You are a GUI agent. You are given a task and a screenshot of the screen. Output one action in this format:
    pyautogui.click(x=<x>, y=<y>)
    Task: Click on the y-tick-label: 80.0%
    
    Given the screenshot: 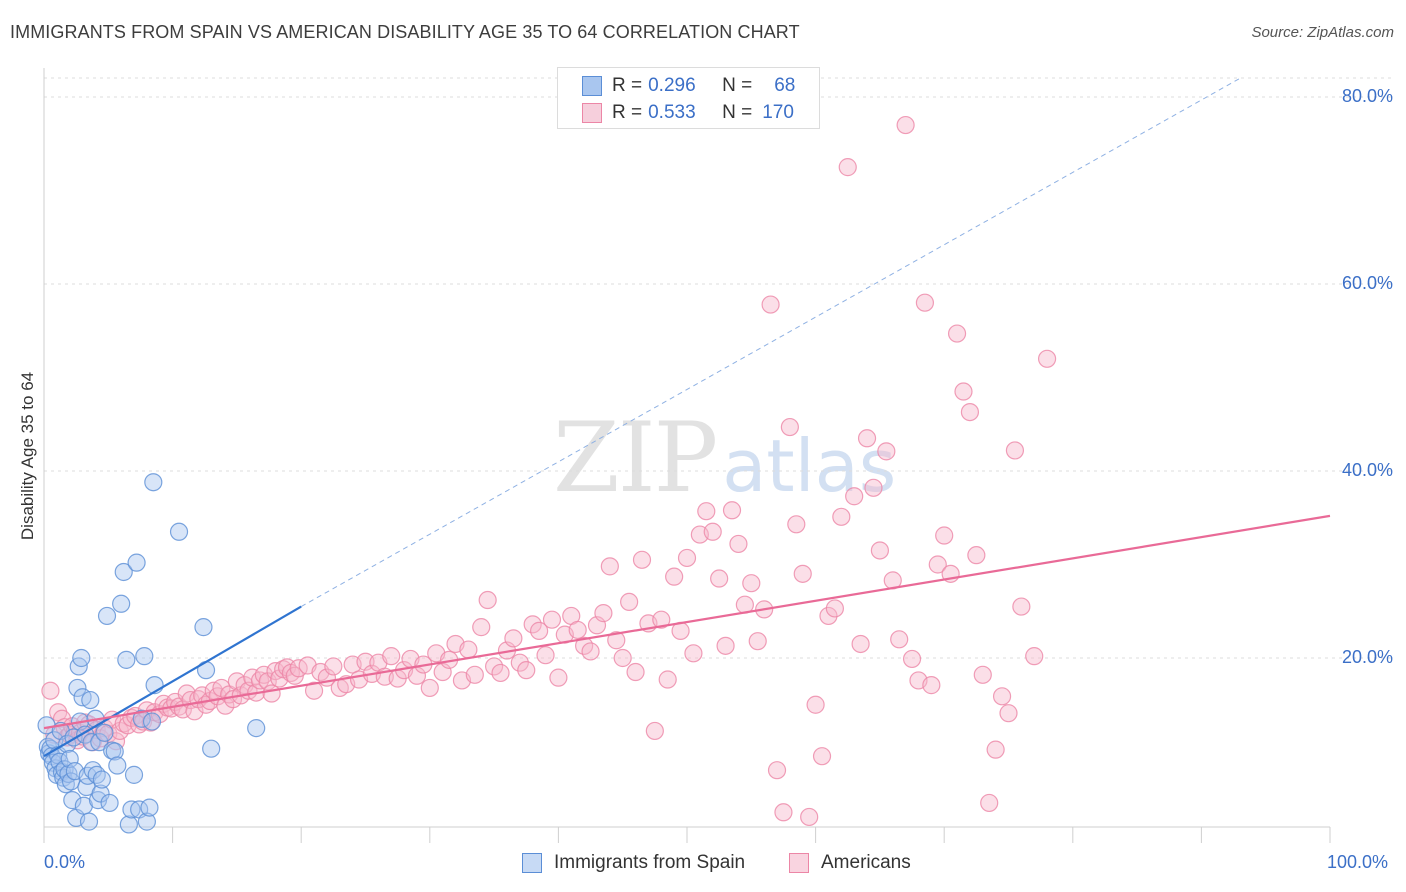 What is the action you would take?
    pyautogui.click(x=1367, y=96)
    